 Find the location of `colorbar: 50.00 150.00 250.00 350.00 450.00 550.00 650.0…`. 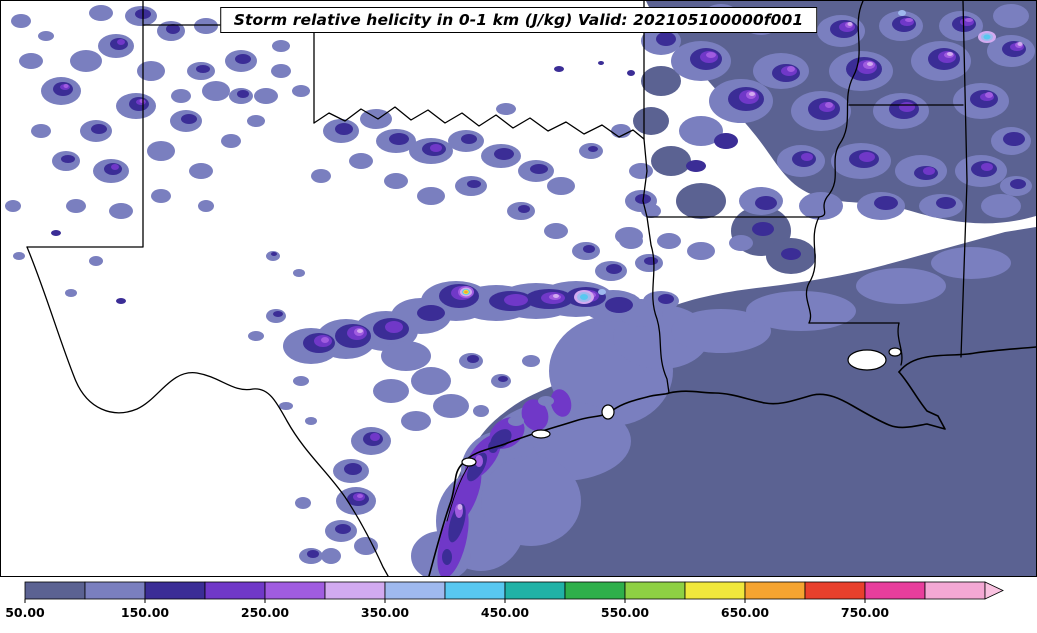

colorbar: 50.00 150.00 250.00 350.00 450.00 550.00 650.0… is located at coordinates (504, 600).